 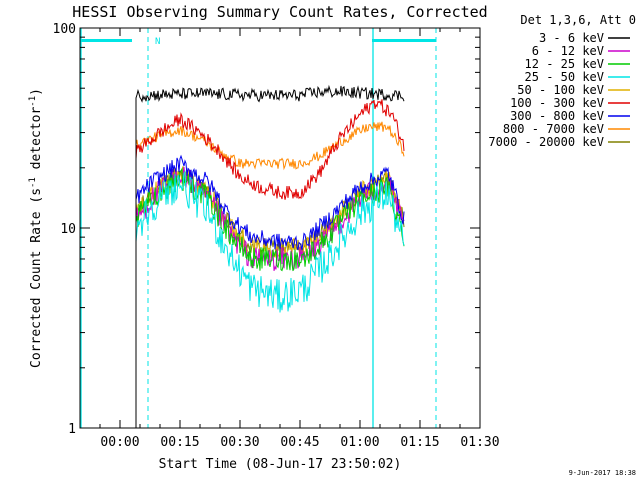 I want to click on x-tick-label-5: 01:15, so click(x=419, y=442).